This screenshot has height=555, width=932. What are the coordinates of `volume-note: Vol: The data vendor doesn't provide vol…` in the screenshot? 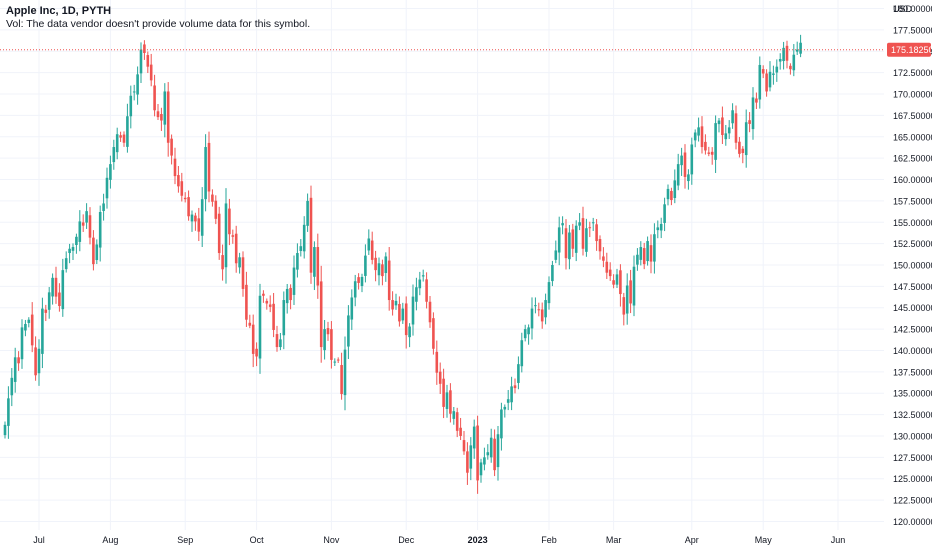 It's located at (158, 24).